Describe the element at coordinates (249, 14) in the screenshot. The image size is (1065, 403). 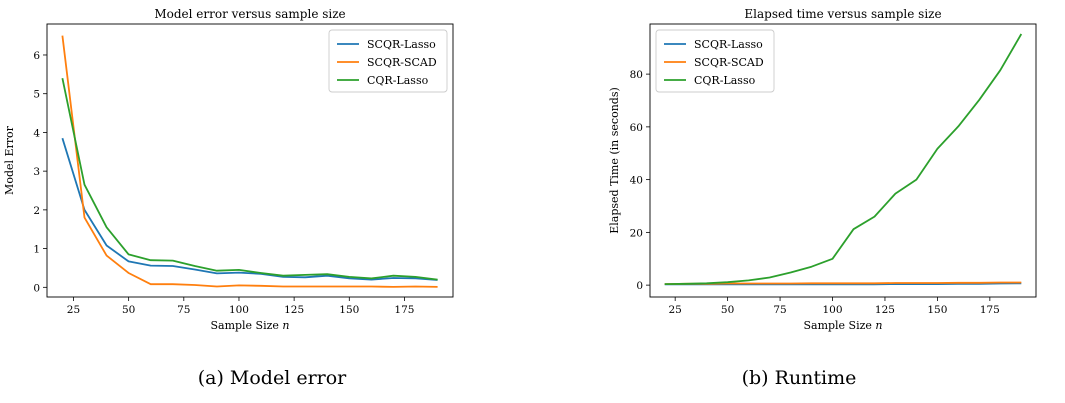
I see `chart-title: Model error versus sample size` at that location.